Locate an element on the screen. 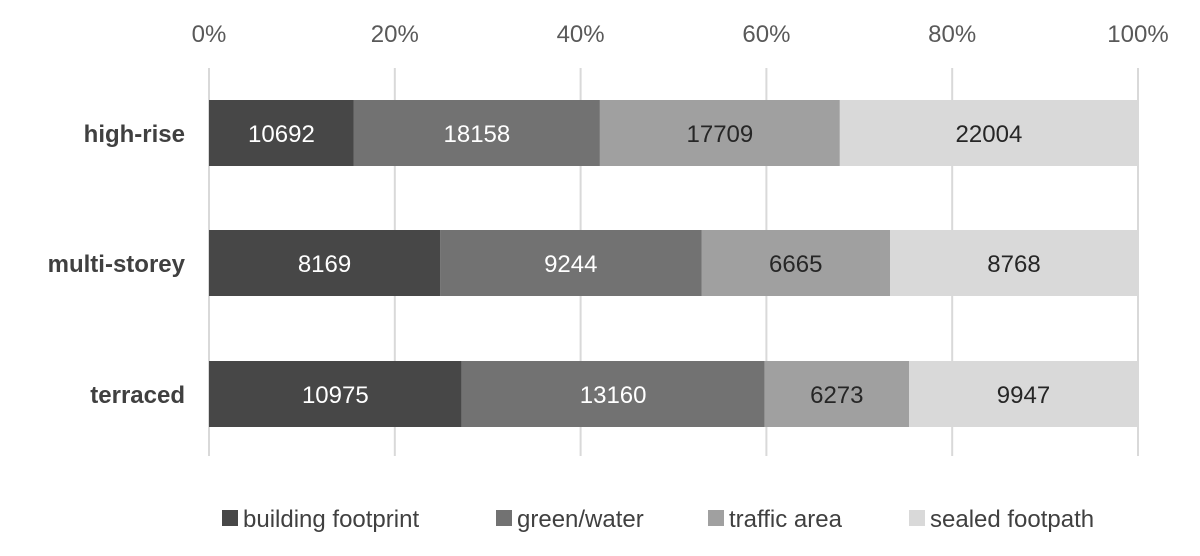 This screenshot has width=1200, height=556. x-tick-label: 0% is located at coordinates (209, 34).